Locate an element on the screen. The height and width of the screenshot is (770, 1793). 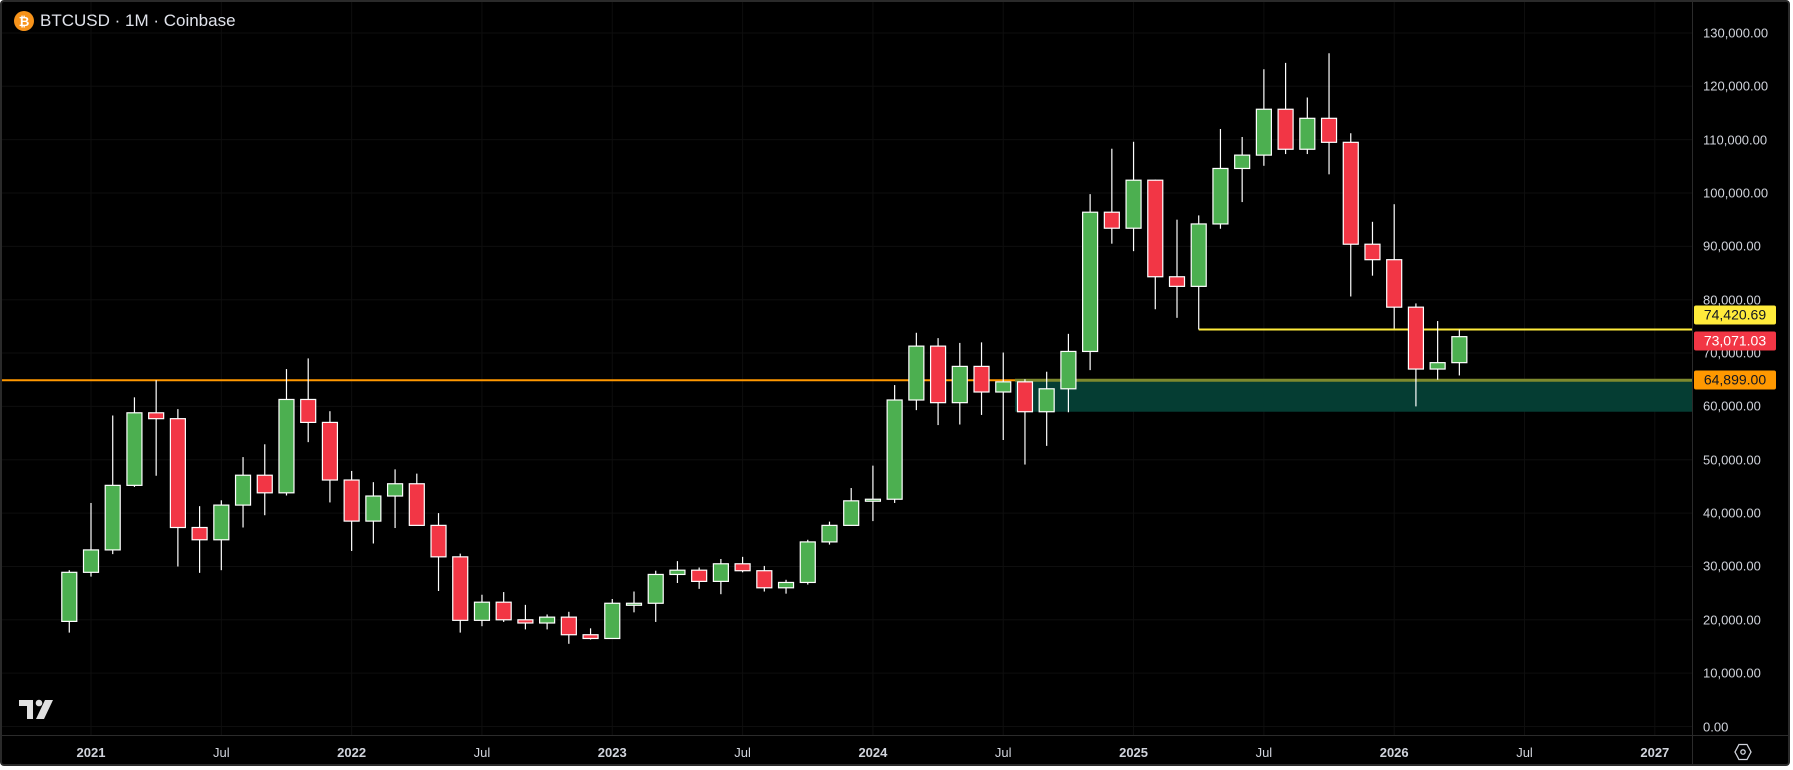
tradingview-logo-icon is located at coordinates (37, 709).